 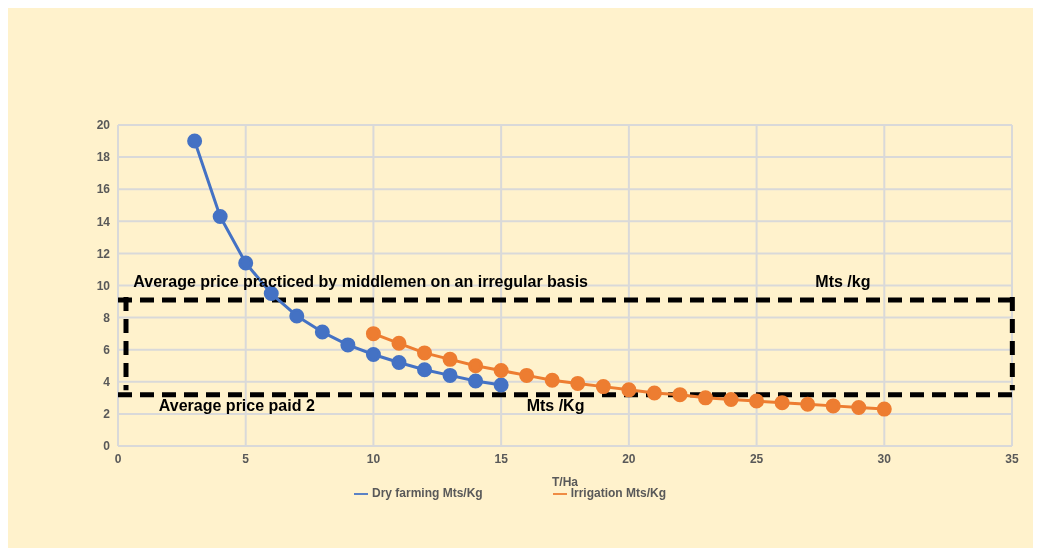 I want to click on legend-label: Irrigation Mts/Kg, so click(x=618, y=493).